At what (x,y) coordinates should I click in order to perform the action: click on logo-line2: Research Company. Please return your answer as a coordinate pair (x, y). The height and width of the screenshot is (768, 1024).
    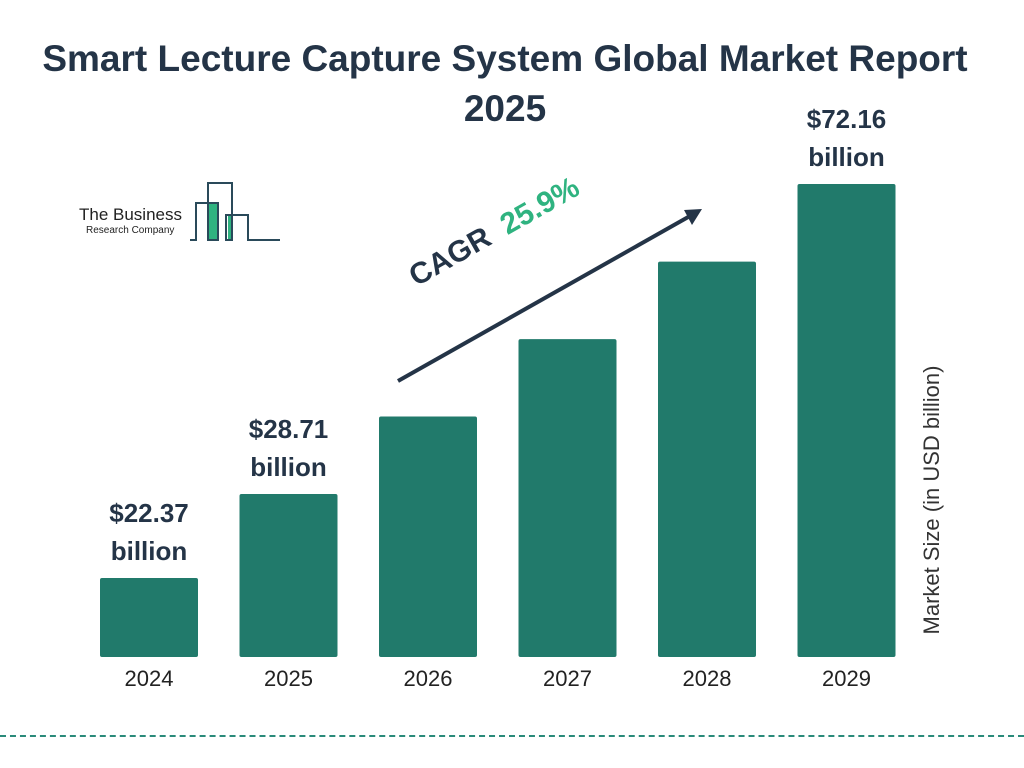
    Looking at the image, I should click on (130, 230).